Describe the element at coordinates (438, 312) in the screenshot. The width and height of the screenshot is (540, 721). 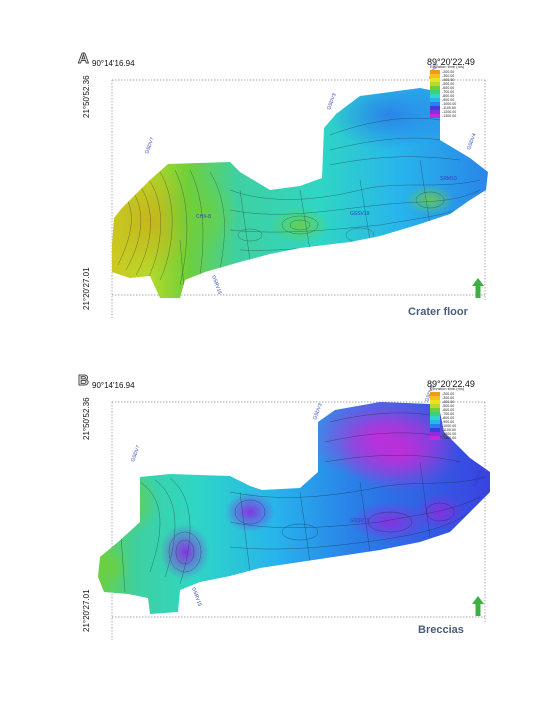
I see `map-caption: Crater floor` at that location.